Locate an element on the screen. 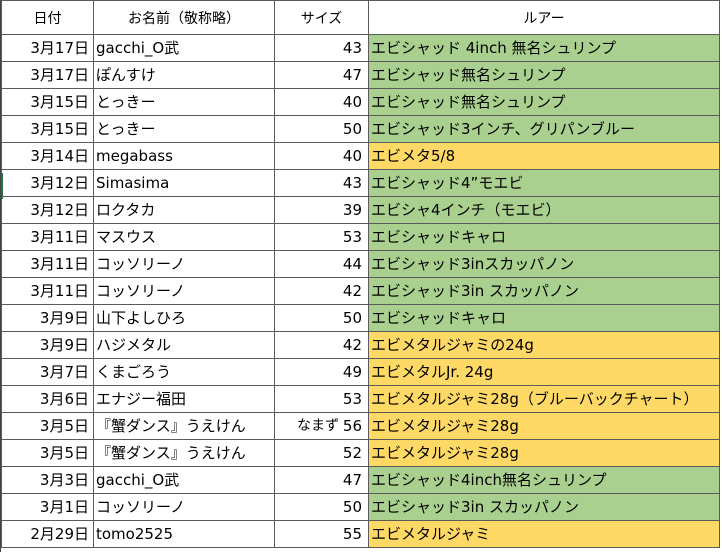 The image size is (722, 552). size-value: 56 is located at coordinates (352, 426).